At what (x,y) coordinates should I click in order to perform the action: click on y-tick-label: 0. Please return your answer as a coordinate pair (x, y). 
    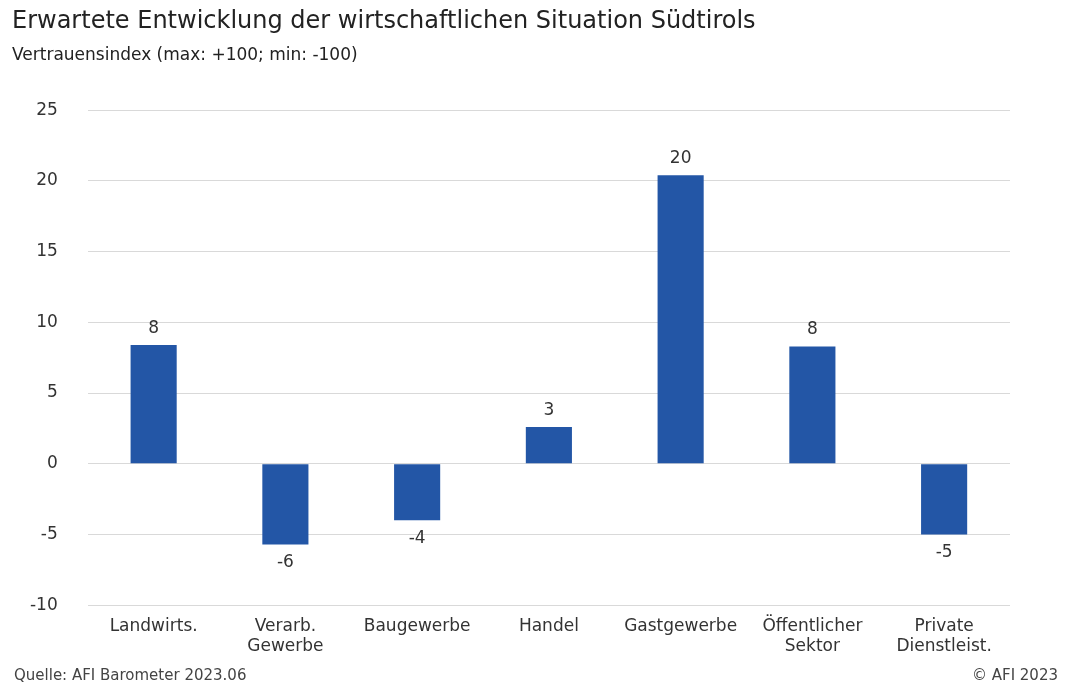
    Looking at the image, I should click on (52, 462).